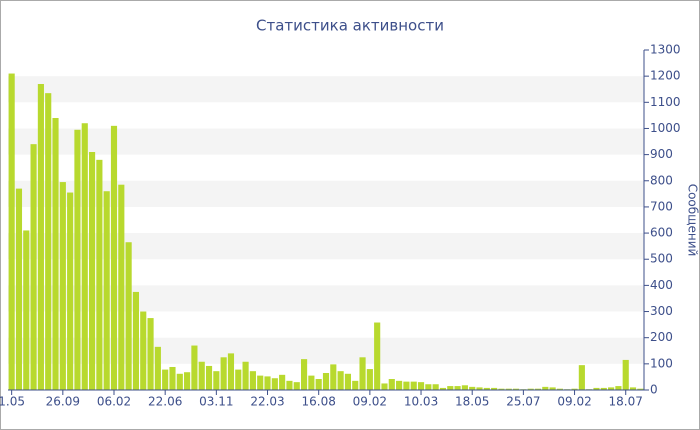 Image resolution: width=700 pixels, height=430 pixels. Describe the element at coordinates (665, 50) in the screenshot. I see `y-tick-label: 1300` at that location.